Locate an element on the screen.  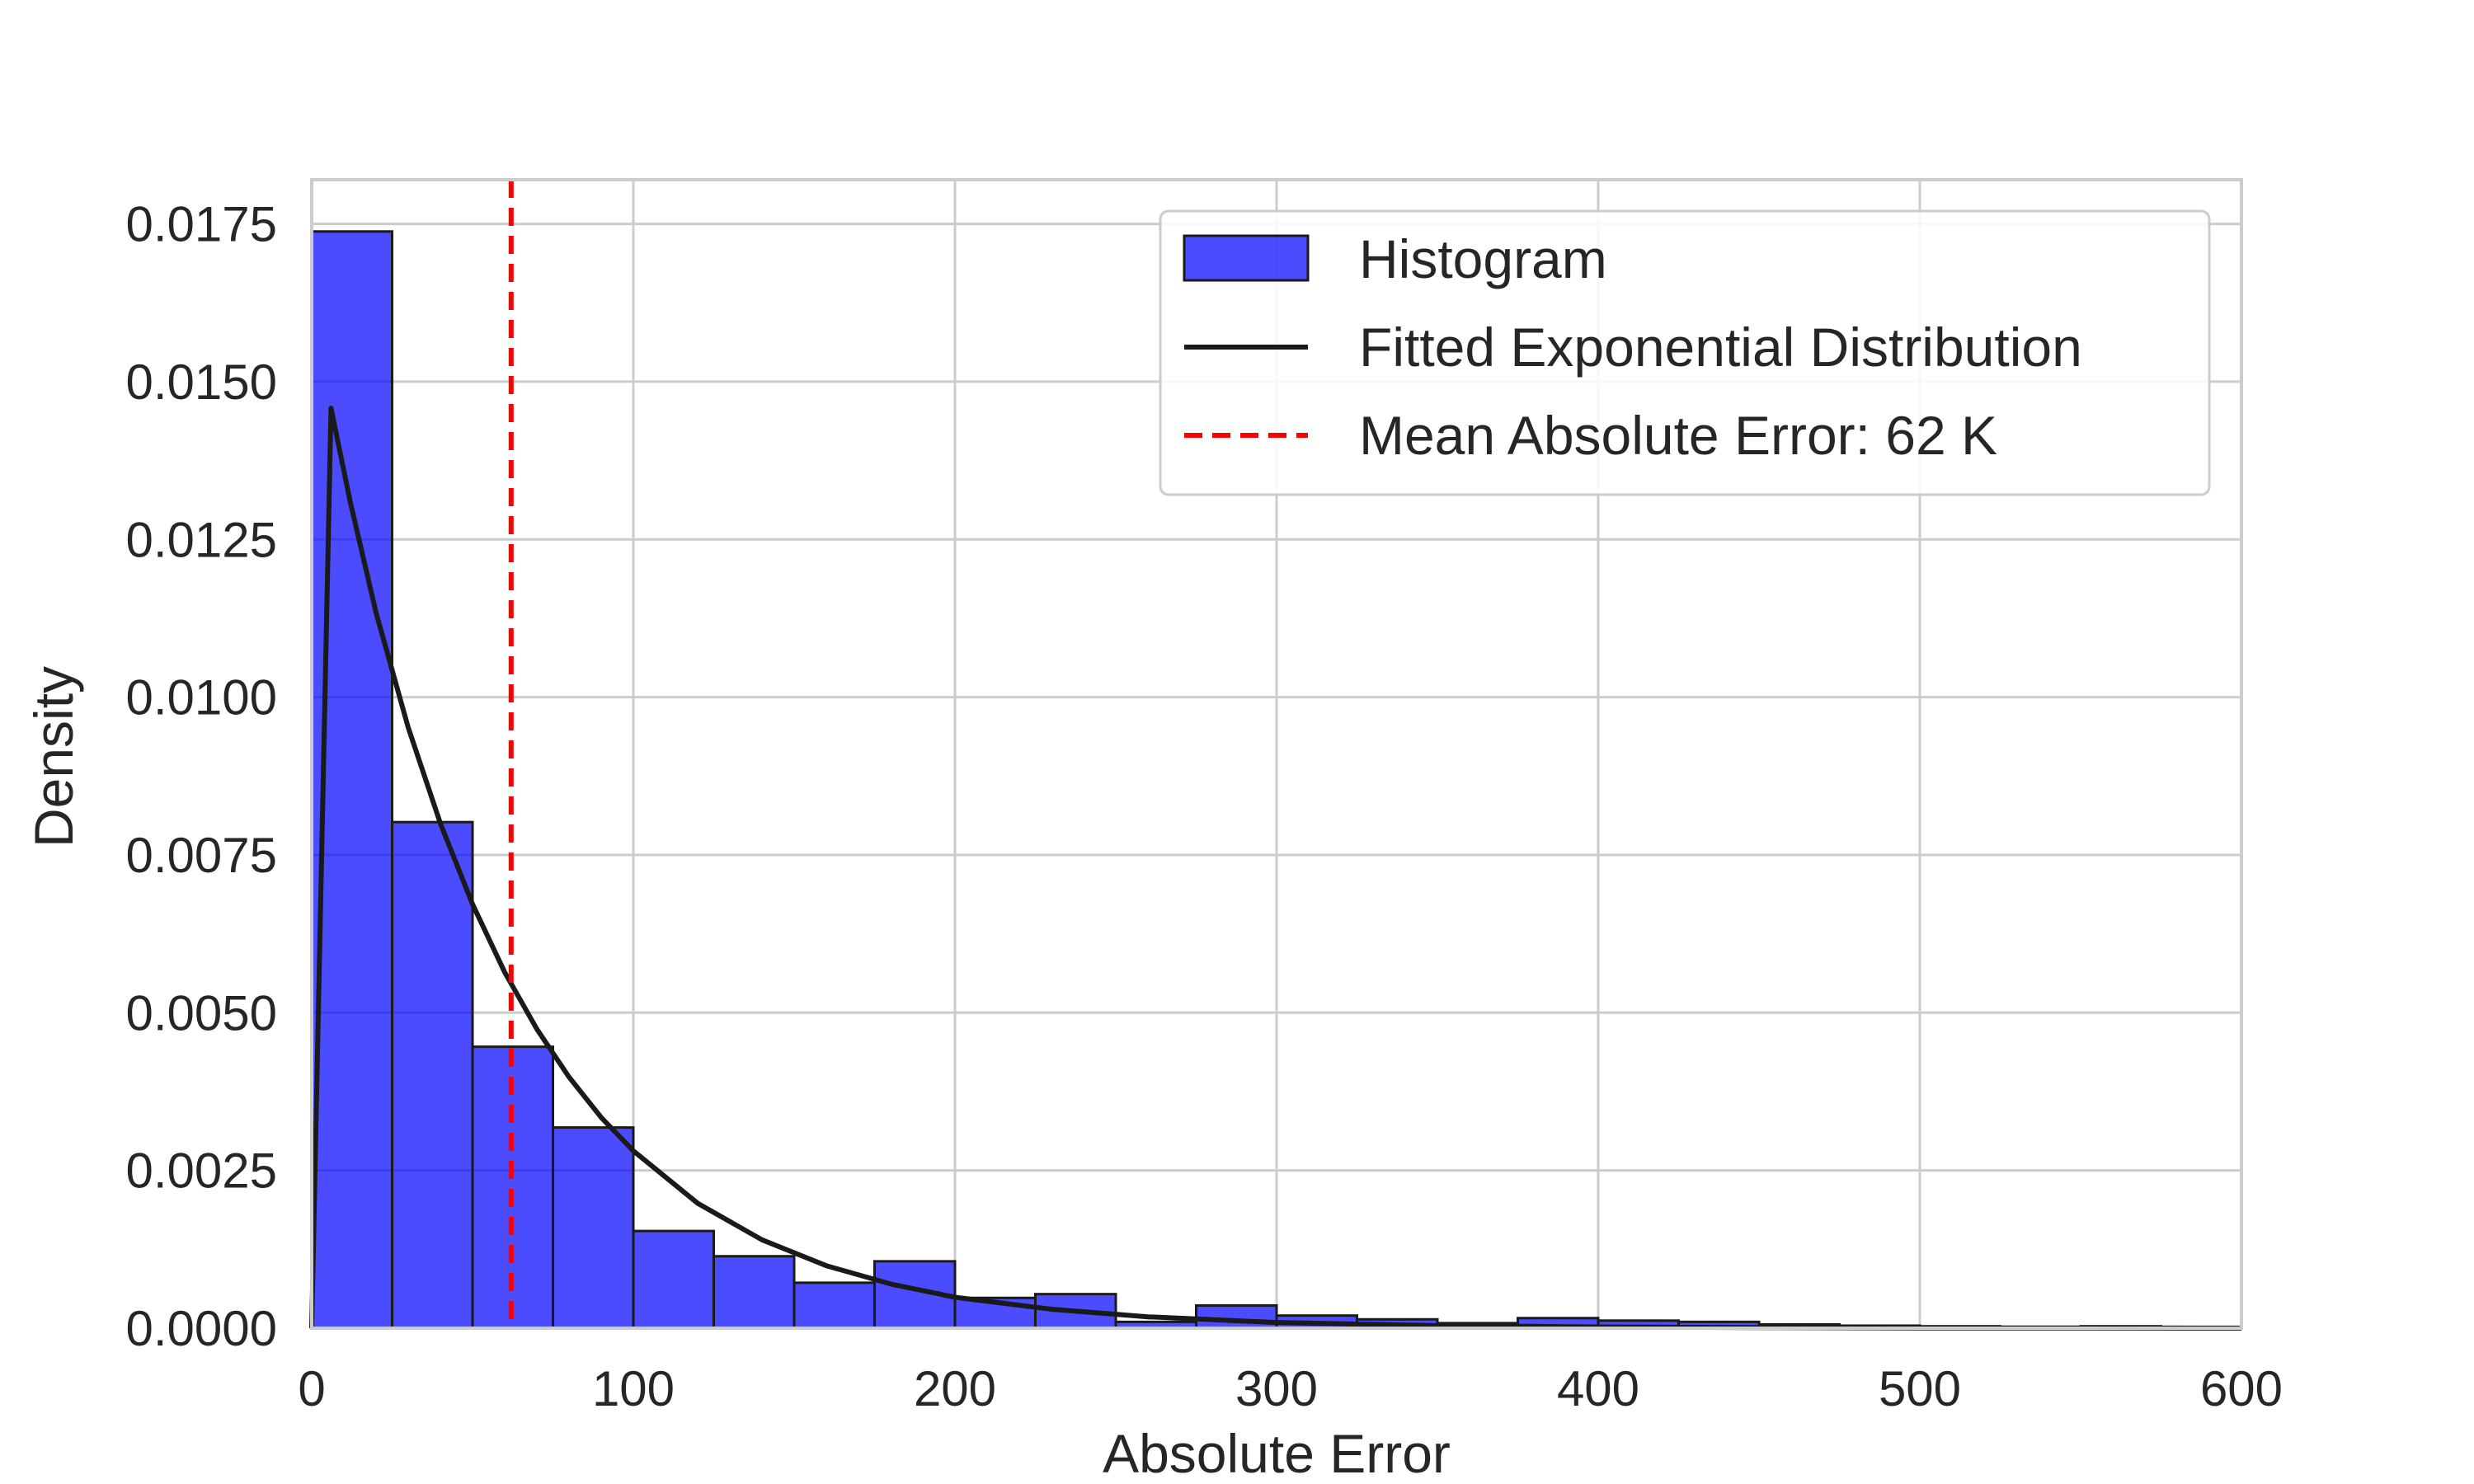
legend-mean-label: Mean Absolute Error: 62 K is located at coordinates (1678, 436).